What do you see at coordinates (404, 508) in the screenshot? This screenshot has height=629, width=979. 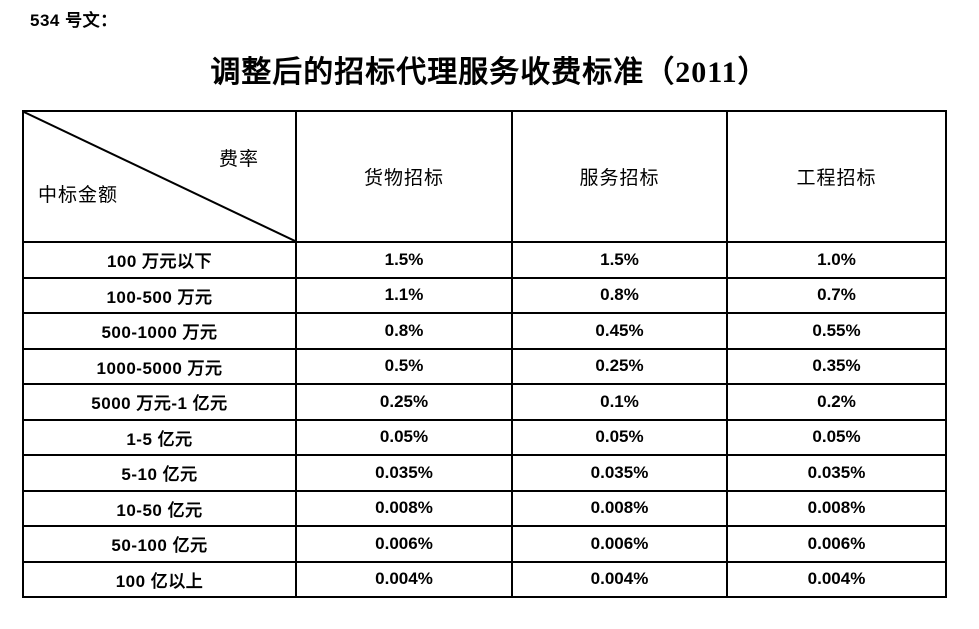 I see `rate-cell-goods: 0.008%` at bounding box center [404, 508].